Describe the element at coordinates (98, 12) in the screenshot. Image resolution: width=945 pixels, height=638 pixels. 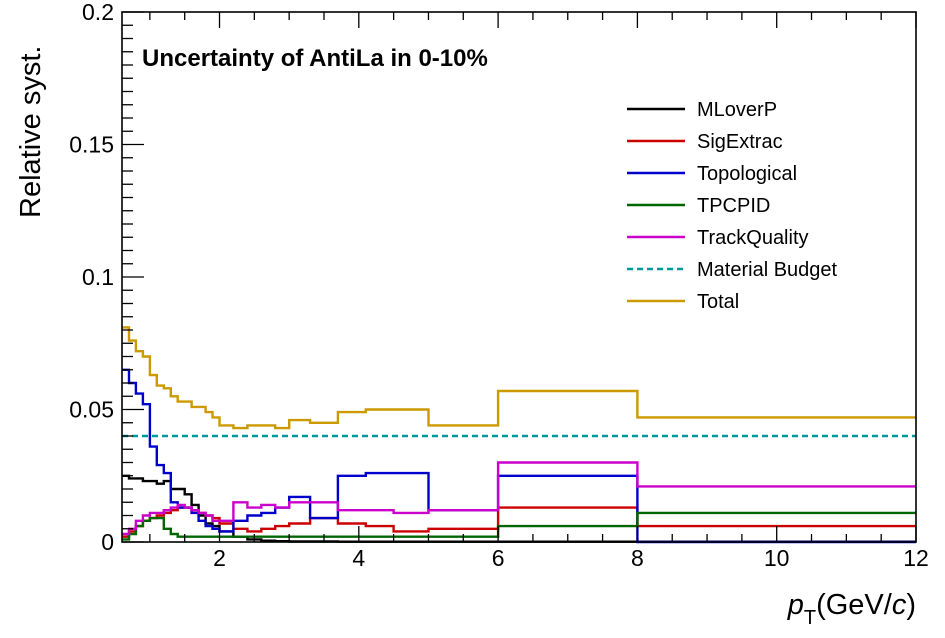
I see `y-tick-label: 0.2` at that location.